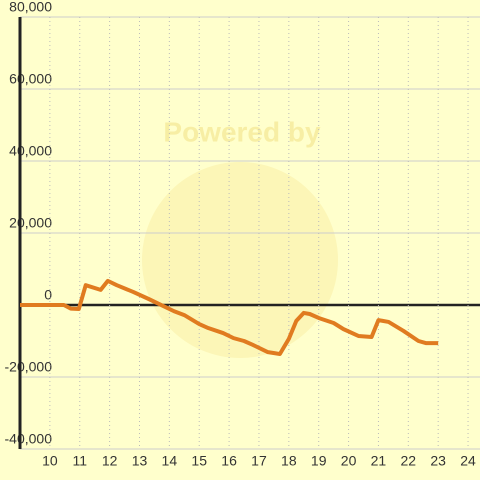 The width and height of the screenshot is (480, 480). I want to click on y-tick-label: 20,000, so click(30, 223).